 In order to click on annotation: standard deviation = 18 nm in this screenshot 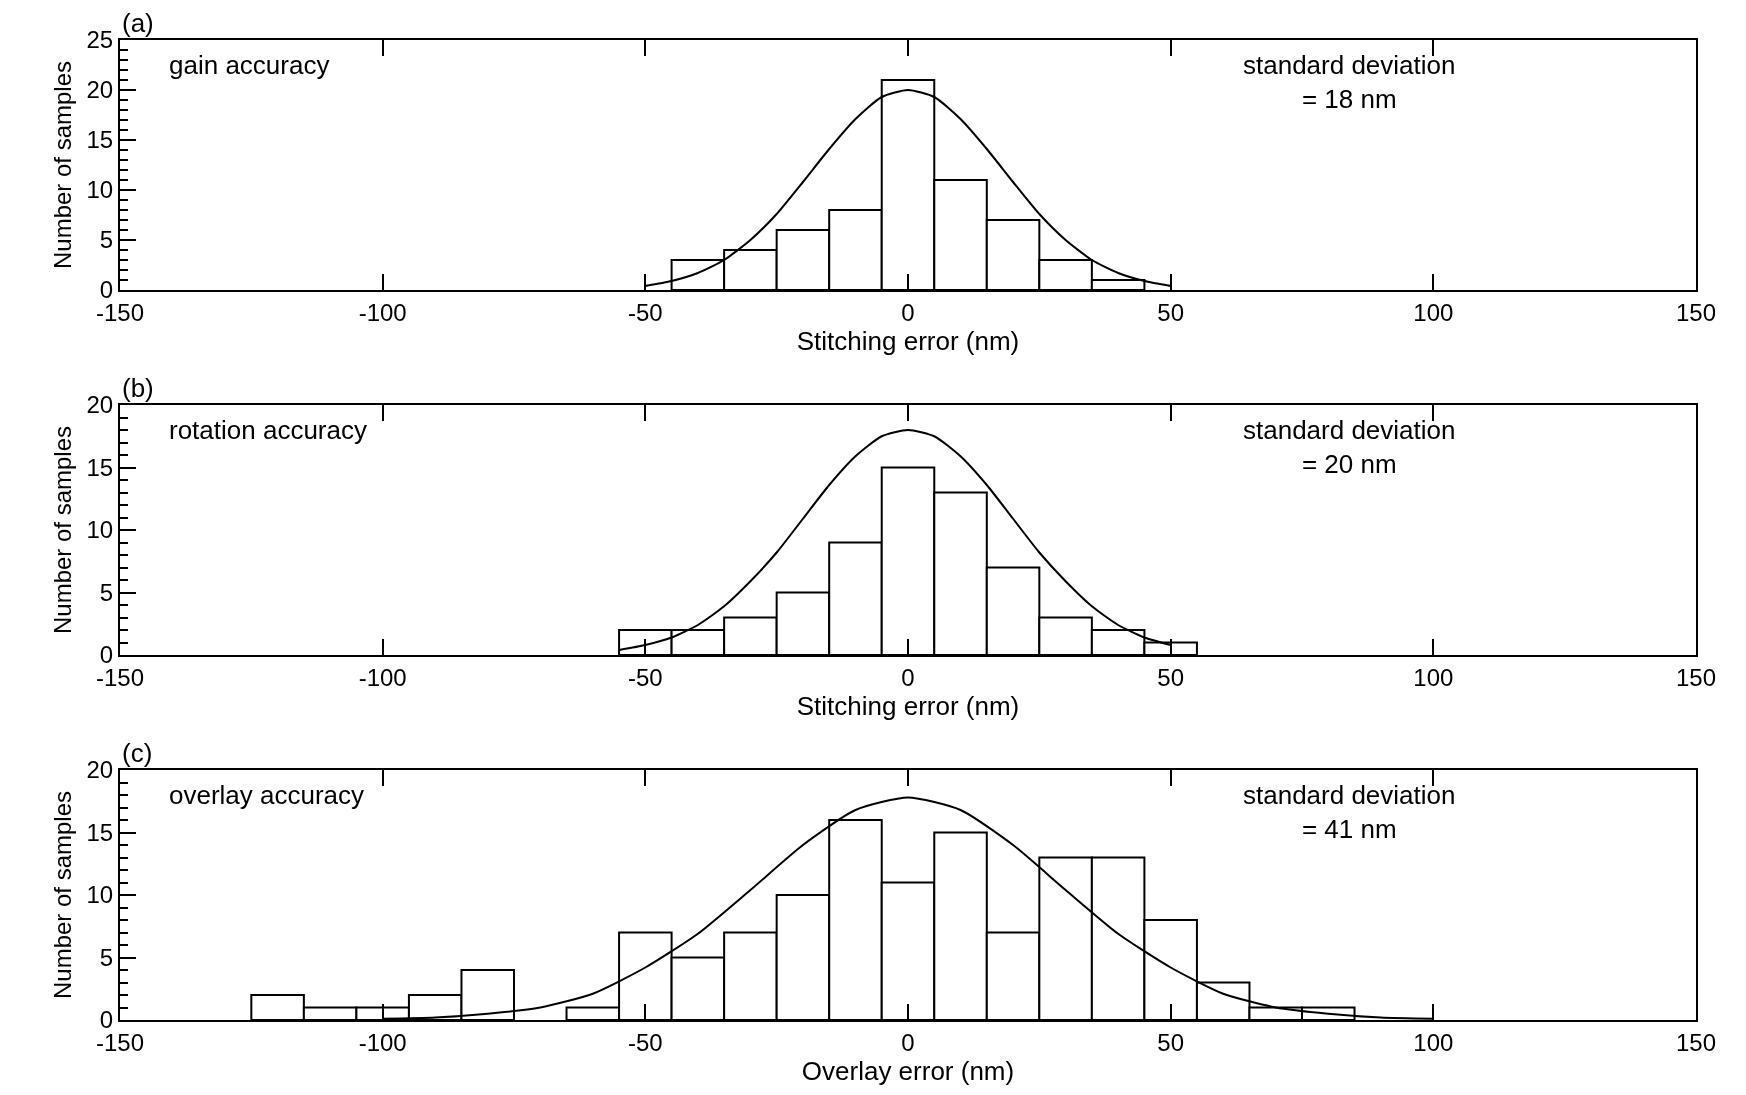, I will do `click(1349, 82)`.